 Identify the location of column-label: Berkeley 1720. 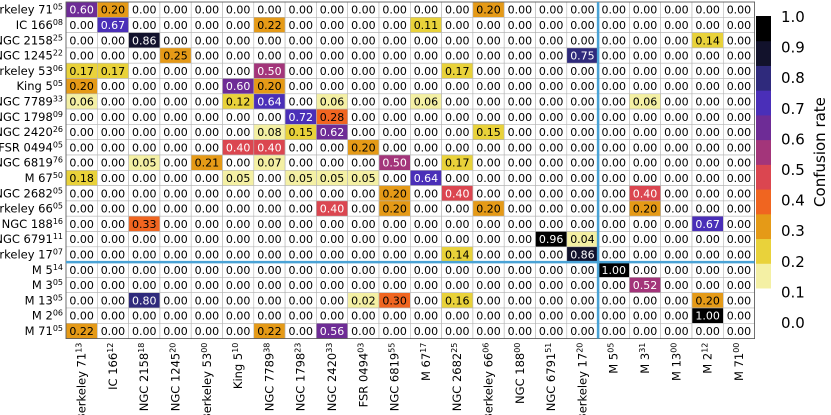
(582, 379).